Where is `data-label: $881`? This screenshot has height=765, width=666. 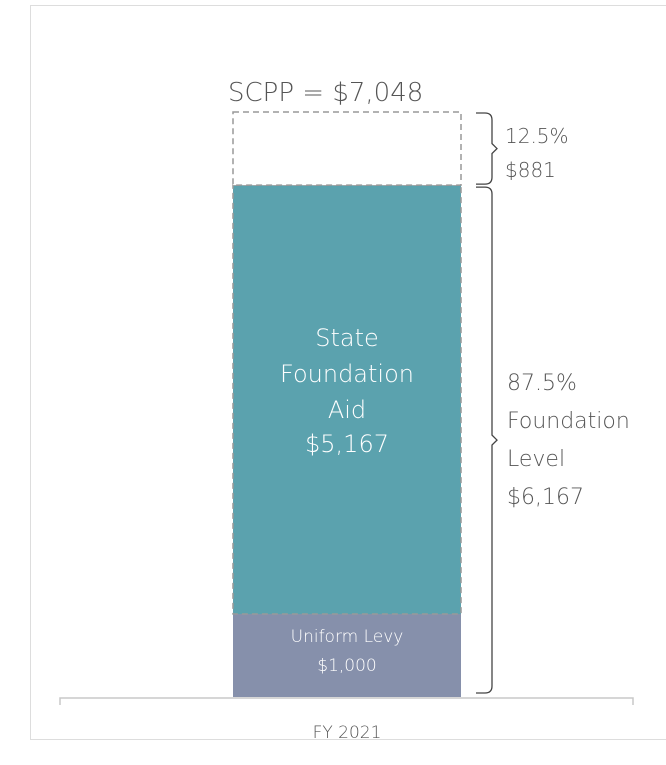
data-label: $881 is located at coordinates (530, 170).